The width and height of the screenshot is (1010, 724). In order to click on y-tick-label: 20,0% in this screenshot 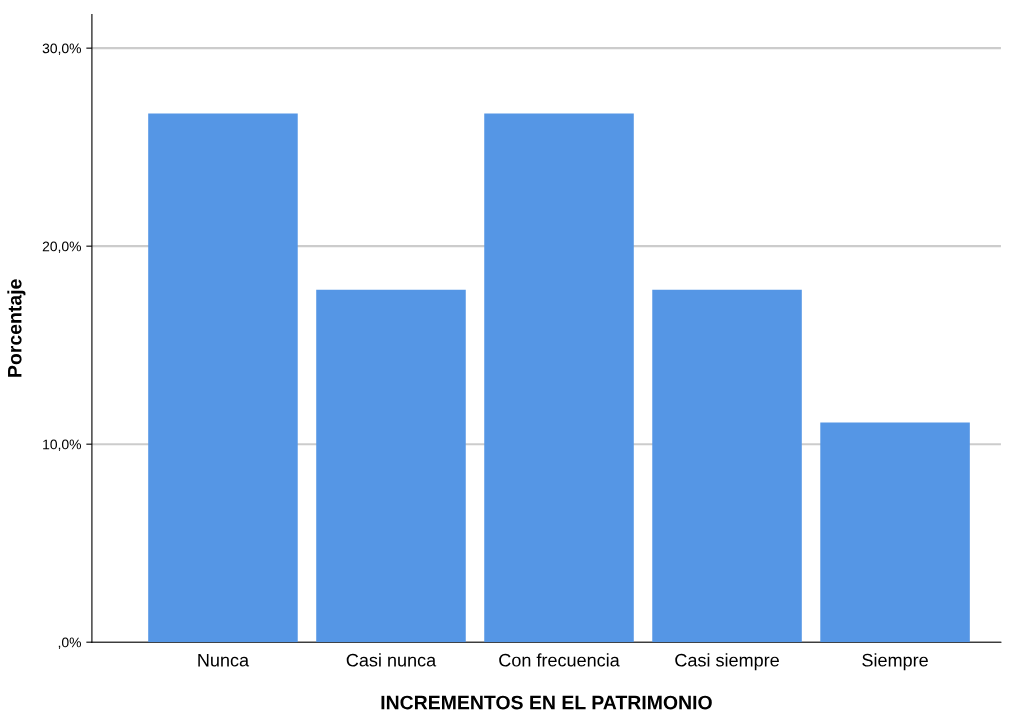, I will do `click(61, 247)`.